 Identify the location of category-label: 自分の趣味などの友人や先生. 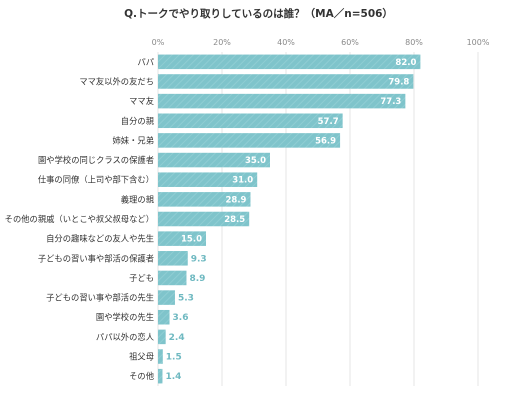
(100, 239).